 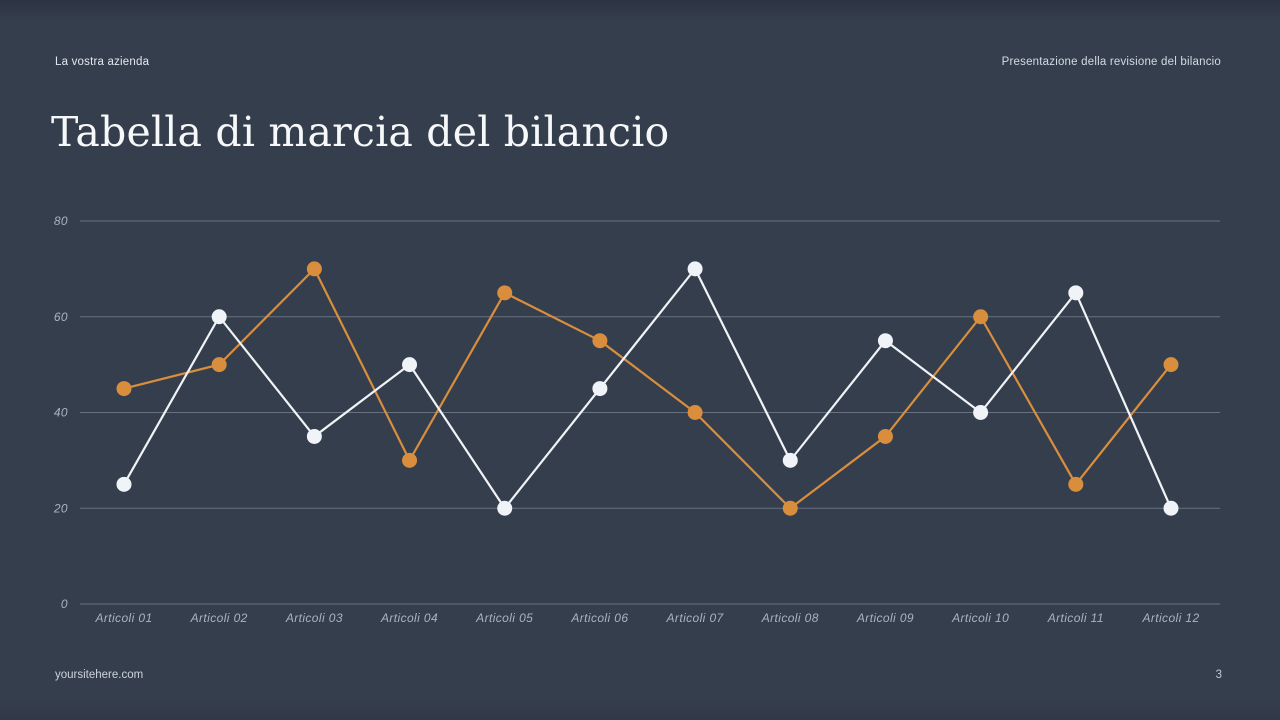 What do you see at coordinates (1075, 618) in the screenshot?
I see `x-tick-label: Articoli 11` at bounding box center [1075, 618].